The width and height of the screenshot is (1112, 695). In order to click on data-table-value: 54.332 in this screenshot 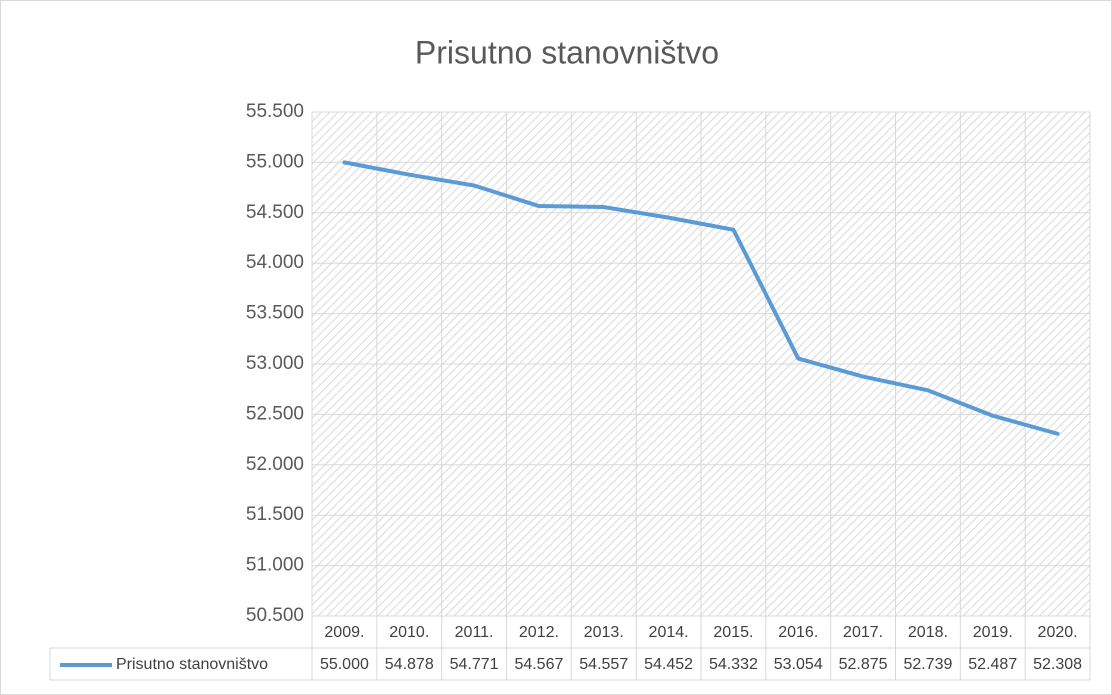, I will do `click(733, 664)`.